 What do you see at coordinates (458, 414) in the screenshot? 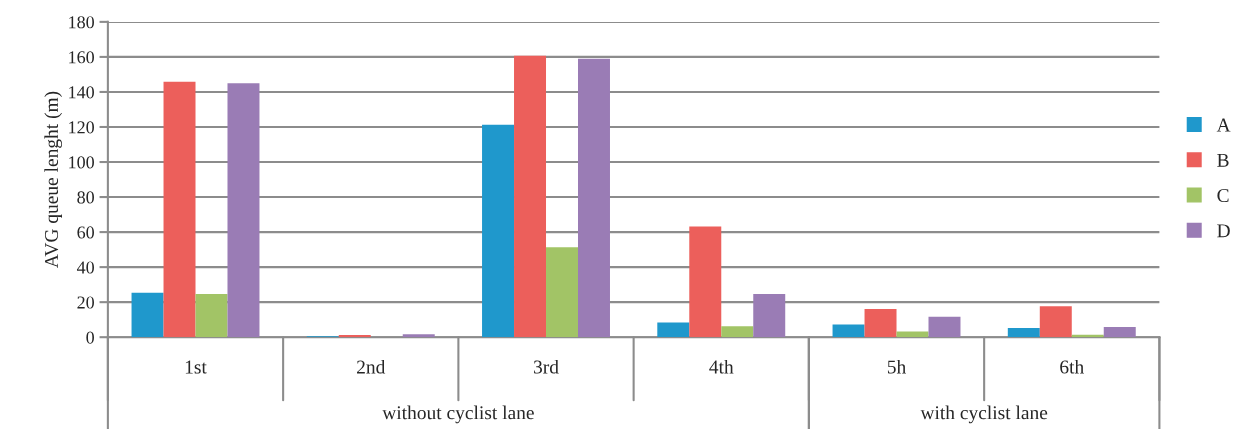
I see `text: without cyclist lane` at bounding box center [458, 414].